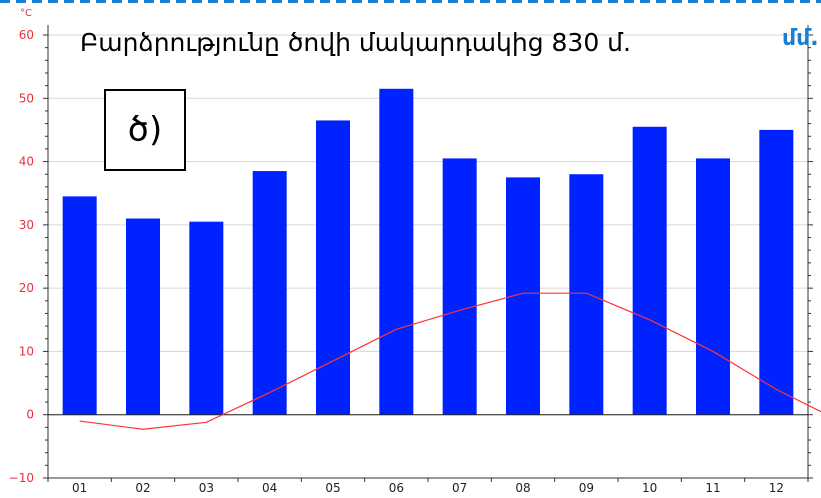  I want to click on x-tick-label: 06, so click(396, 488).